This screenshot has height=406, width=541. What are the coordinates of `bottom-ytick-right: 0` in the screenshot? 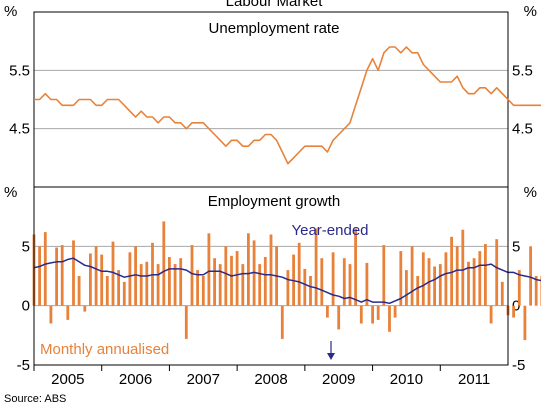 It's located at (516, 306).